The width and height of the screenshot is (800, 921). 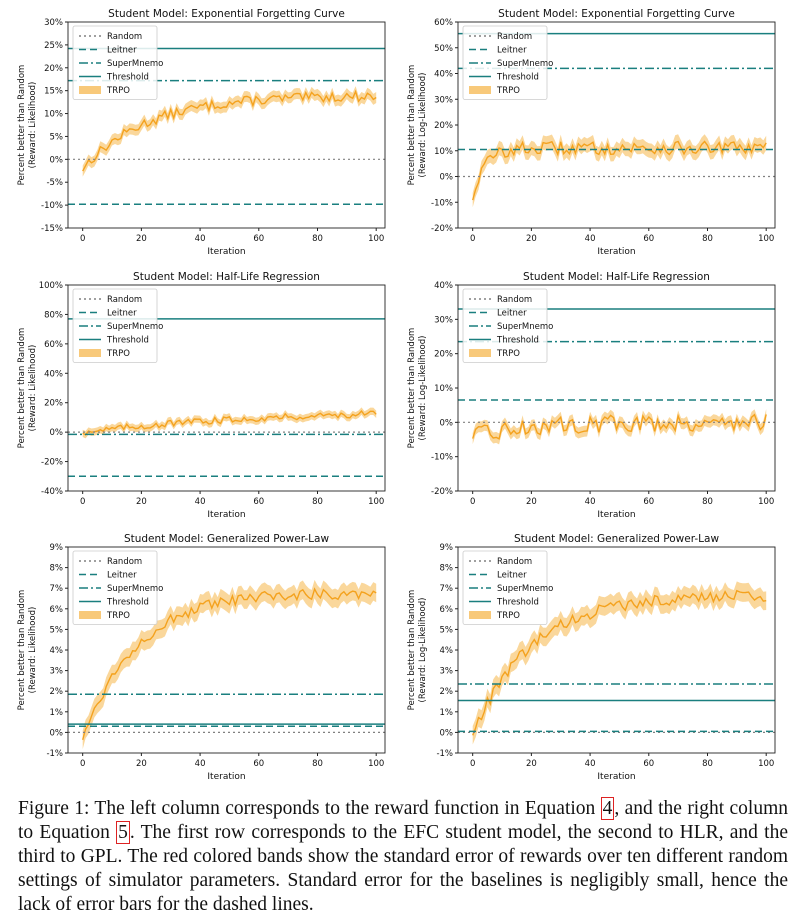 What do you see at coordinates (33, 388) in the screenshot?
I see `y-axis-label-reward: (Reward: Likelihood)` at bounding box center [33, 388].